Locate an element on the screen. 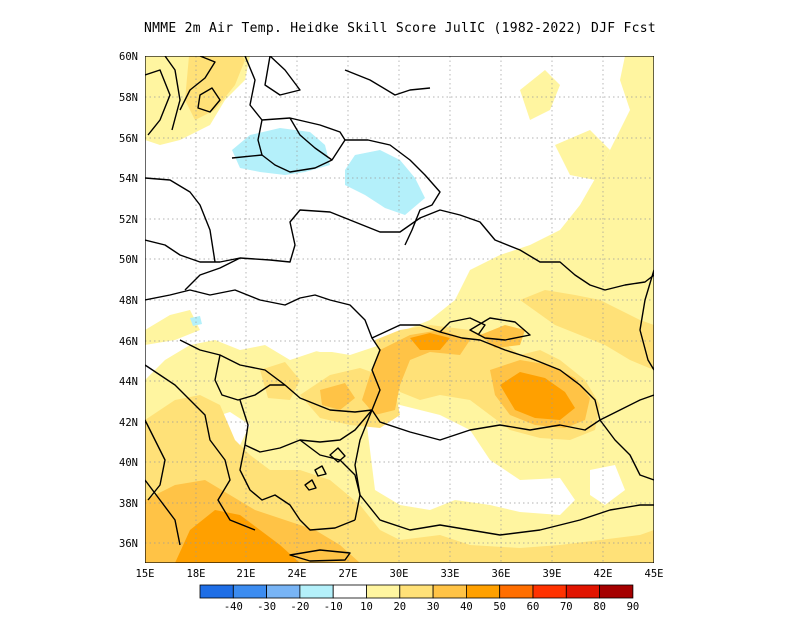 Image resolution: width=800 pixels, height=618 pixels. lat-label: 54N is located at coordinates (128, 179).